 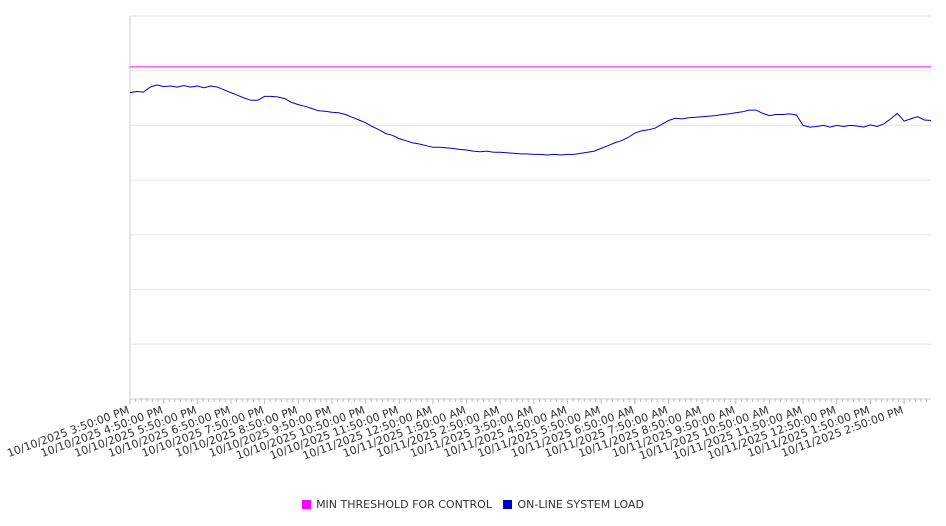 What do you see at coordinates (508, 504) in the screenshot?
I see `legend-swatch-system-load` at bounding box center [508, 504].